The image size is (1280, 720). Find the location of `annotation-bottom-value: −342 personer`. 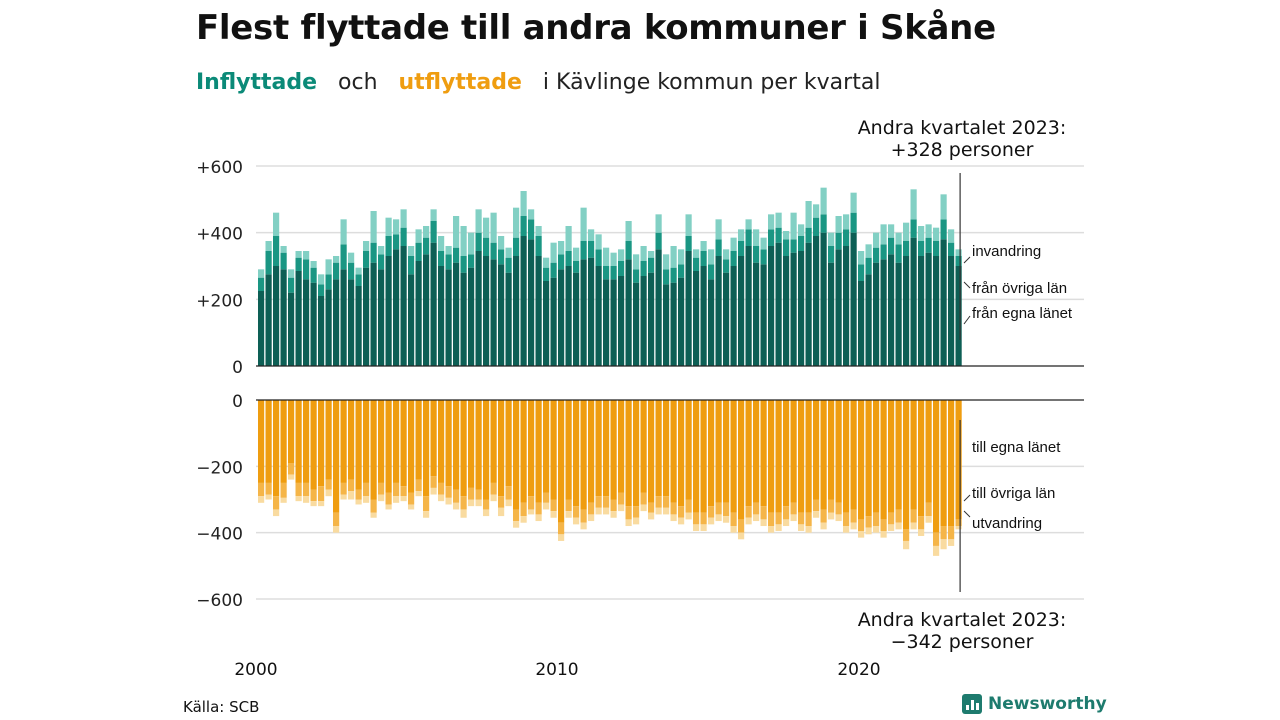

annotation-bottom-value: −342 personer is located at coordinates (962, 642).